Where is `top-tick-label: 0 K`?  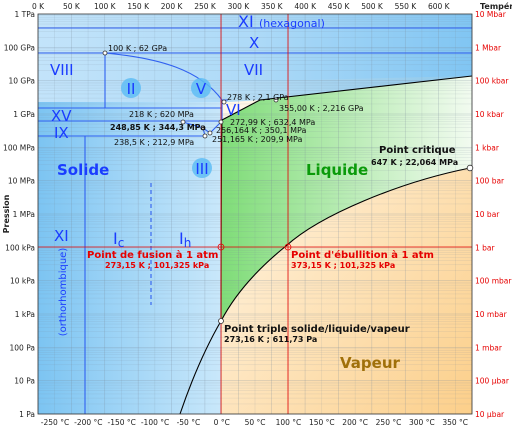
top-tick-label: 0 K is located at coordinates (38, 6).